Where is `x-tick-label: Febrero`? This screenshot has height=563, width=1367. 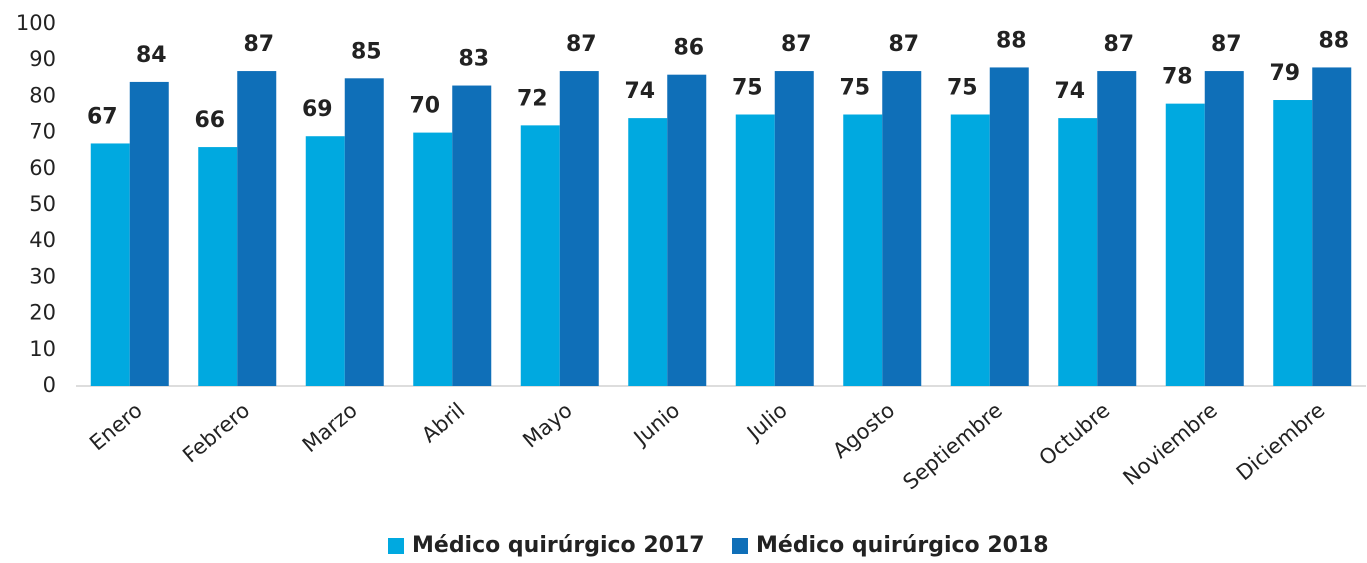 x-tick-label: Febrero is located at coordinates (216, 432).